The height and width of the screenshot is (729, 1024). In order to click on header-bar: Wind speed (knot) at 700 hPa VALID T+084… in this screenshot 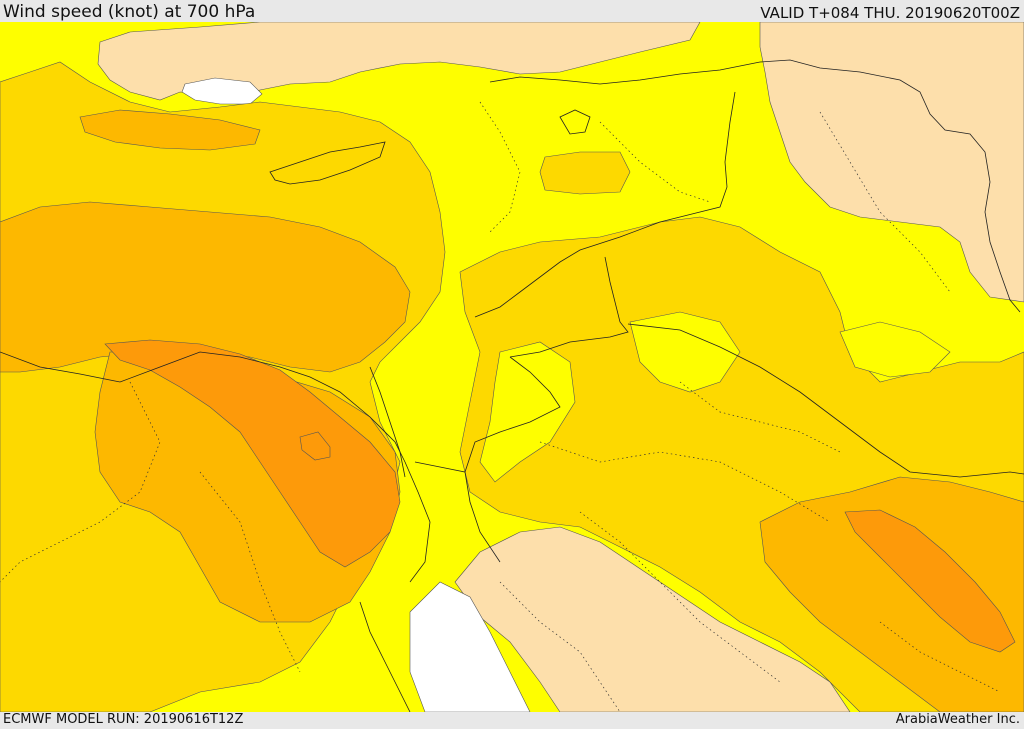, I will do `click(512, 11)`.